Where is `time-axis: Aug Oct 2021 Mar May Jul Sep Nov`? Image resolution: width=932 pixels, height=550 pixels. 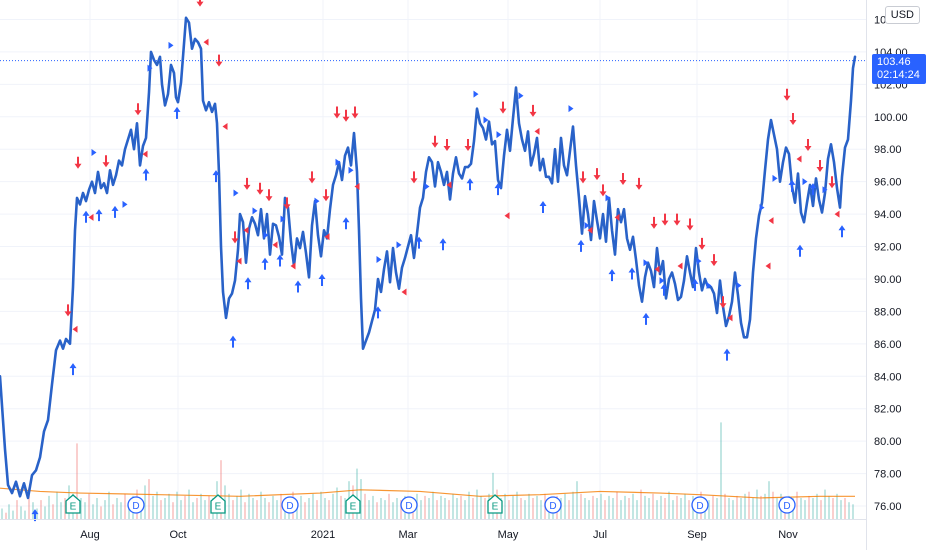
time-axis: Aug Oct 2021 Mar May Jul Sep Nov is located at coordinates (439, 535).